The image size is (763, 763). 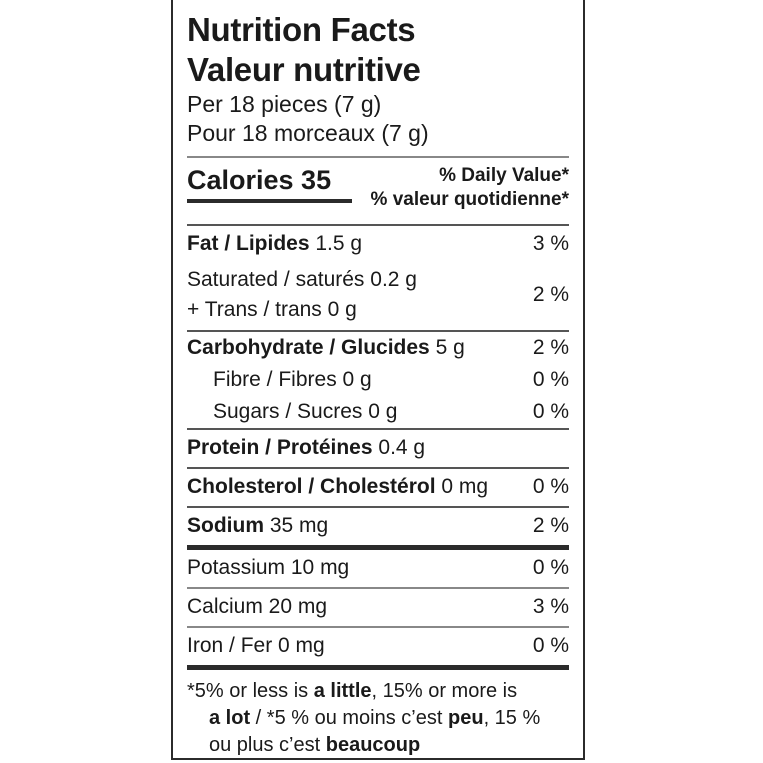 What do you see at coordinates (280, 447) in the screenshot?
I see `row-protein-label: Protein / Protéines` at bounding box center [280, 447].